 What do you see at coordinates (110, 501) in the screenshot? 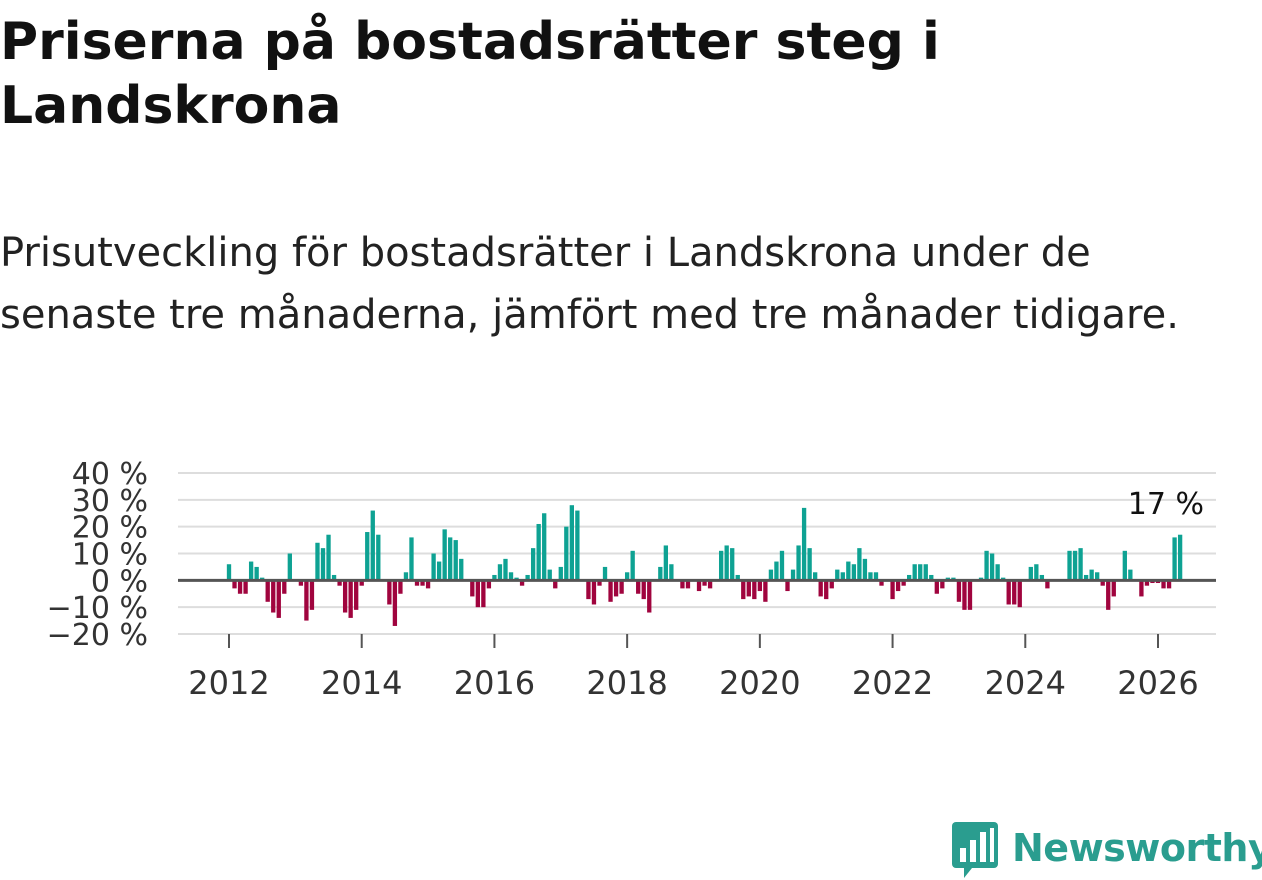
I see `y-tick-label: 30 %` at bounding box center [110, 501].